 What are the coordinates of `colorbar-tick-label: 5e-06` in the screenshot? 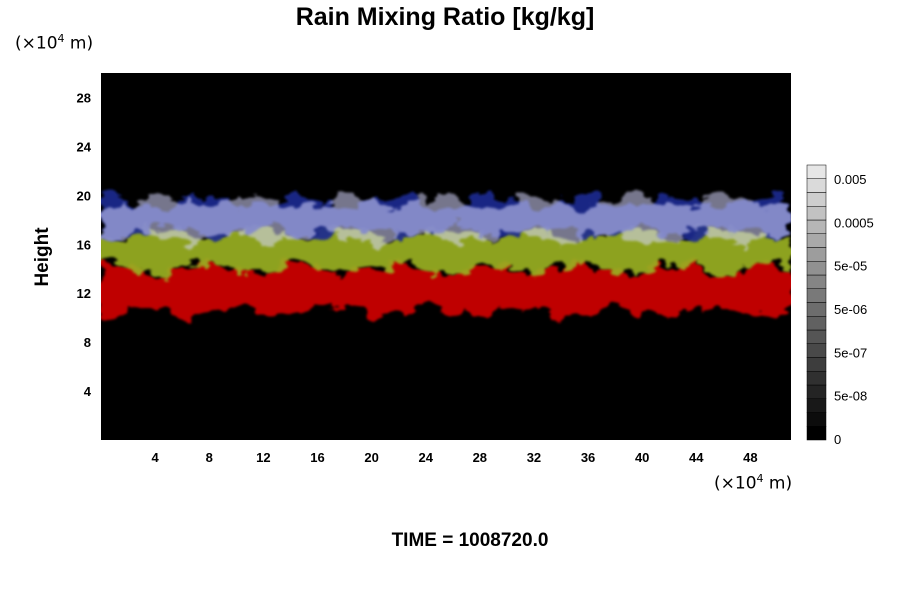 It's located at (850, 309).